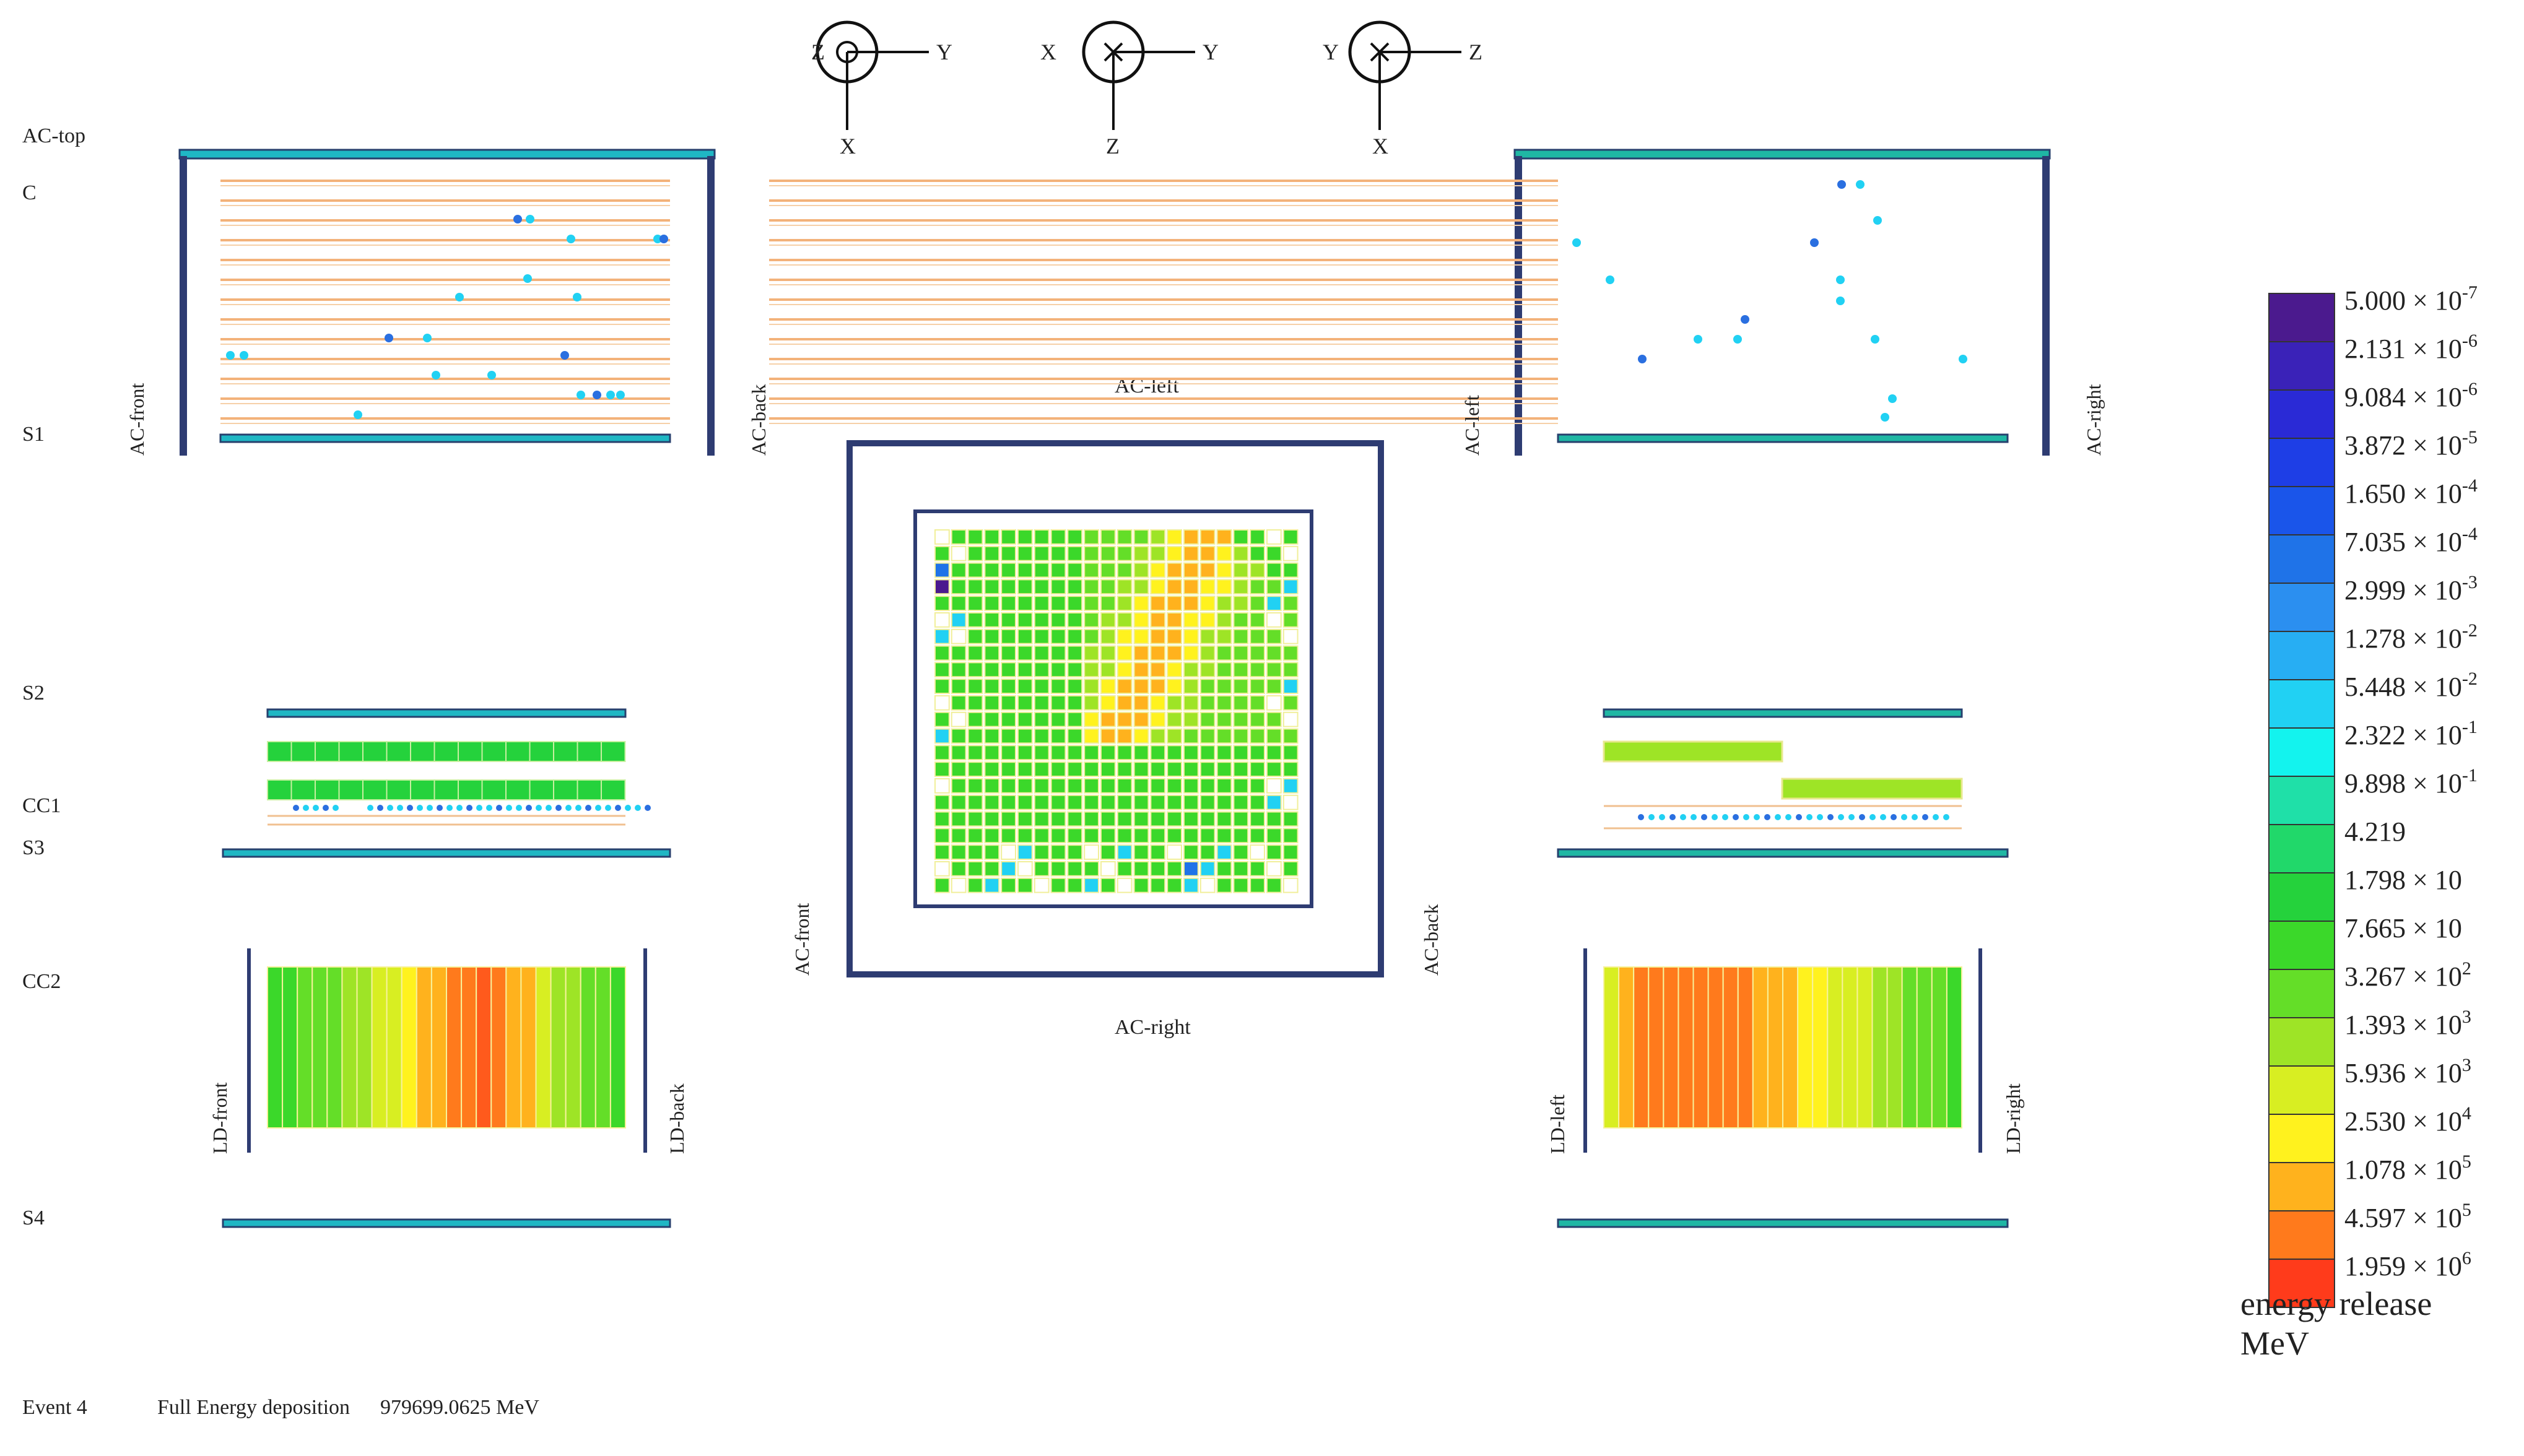 The height and width of the screenshot is (1456, 2524). What do you see at coordinates (1431, 940) in the screenshot?
I see `label-ac-back-center: AC-back` at bounding box center [1431, 940].